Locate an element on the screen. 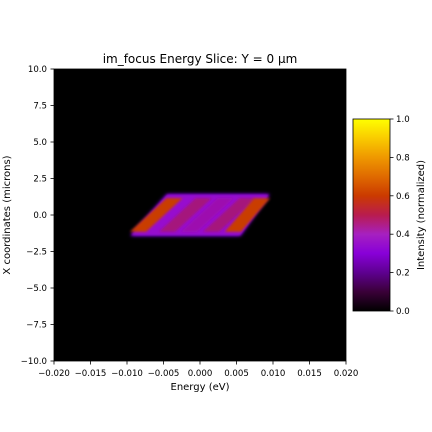 The height and width of the screenshot is (432, 432). colorbar-tick-label: 1.0 is located at coordinates (403, 120).